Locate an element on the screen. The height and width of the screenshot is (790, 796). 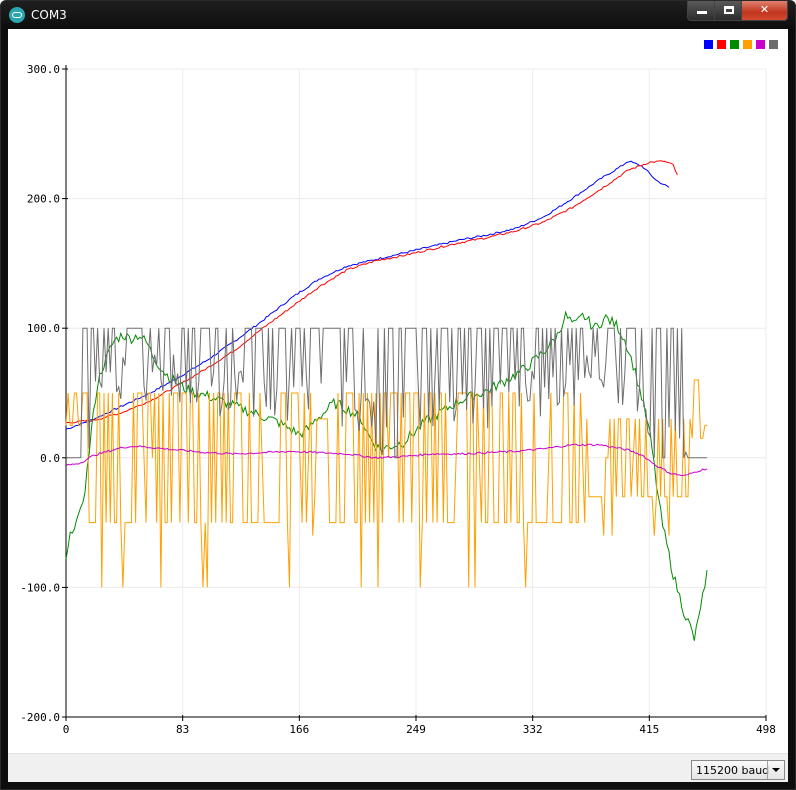
minimize-icon is located at coordinates (702, 12).